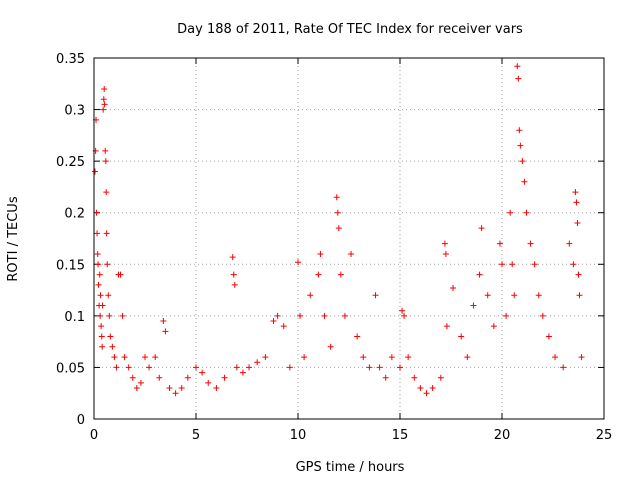 Image resolution: width=640 pixels, height=480 pixels. I want to click on y-tick-label: 0.1, so click(74, 317).